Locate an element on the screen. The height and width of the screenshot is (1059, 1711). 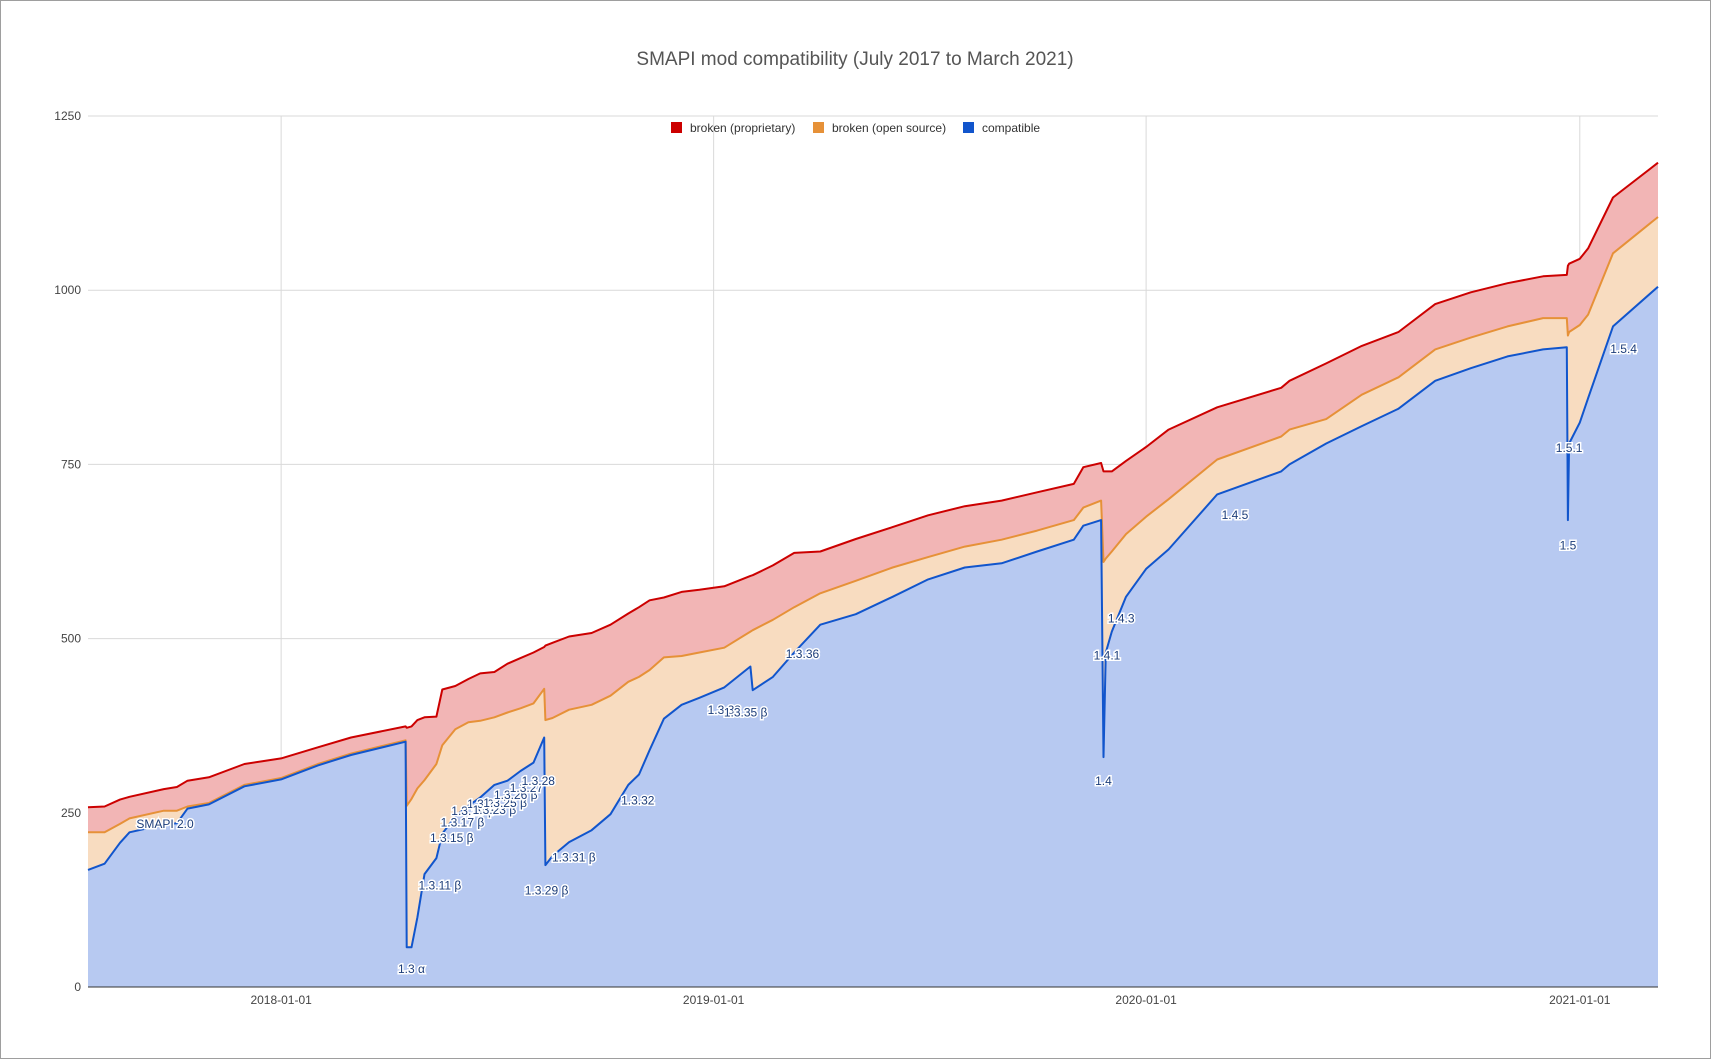
annotation-15: 1.3.33 is located at coordinates (725, 710).